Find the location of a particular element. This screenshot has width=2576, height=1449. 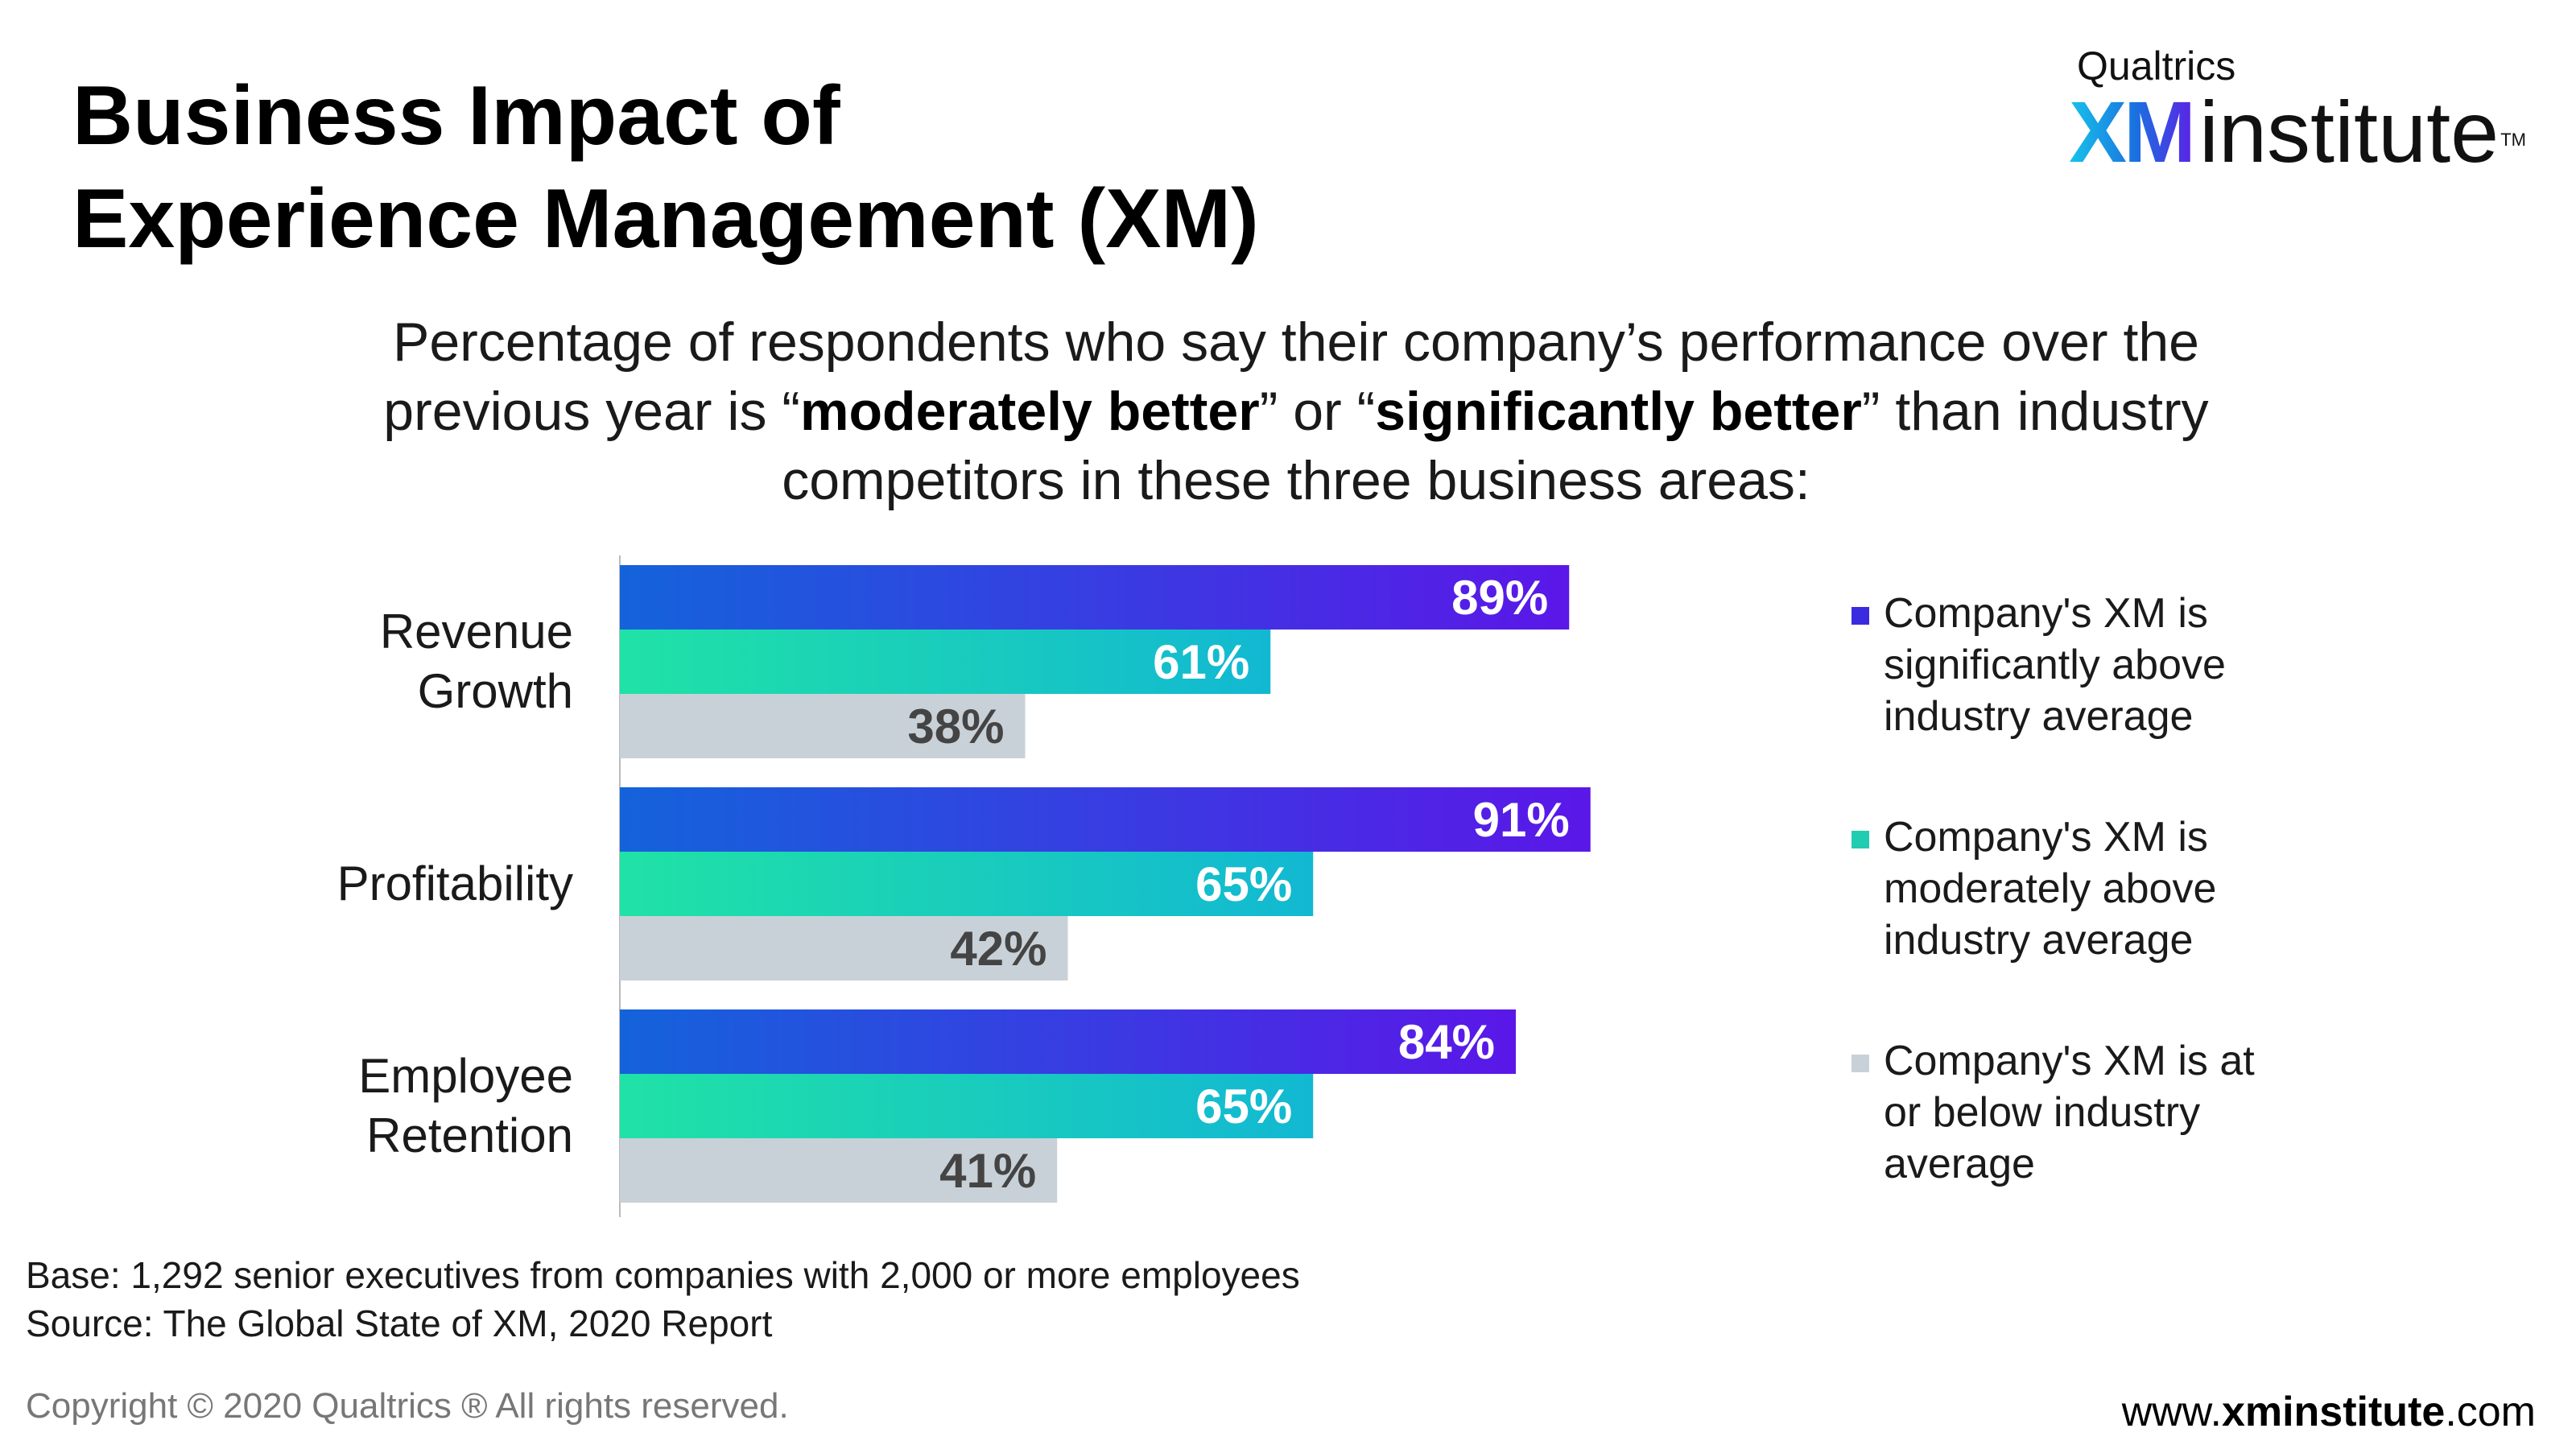

legend-swatch-moderately-above is located at coordinates (1860, 839).